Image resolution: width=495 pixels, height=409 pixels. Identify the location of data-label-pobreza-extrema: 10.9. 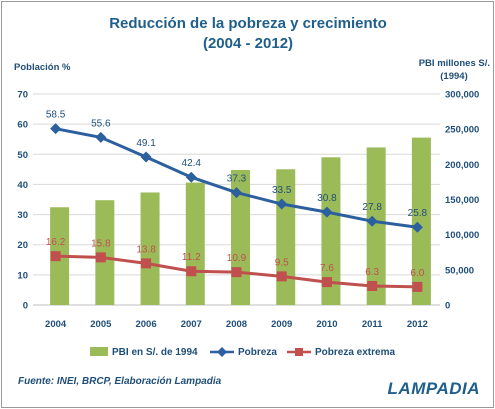
(237, 258).